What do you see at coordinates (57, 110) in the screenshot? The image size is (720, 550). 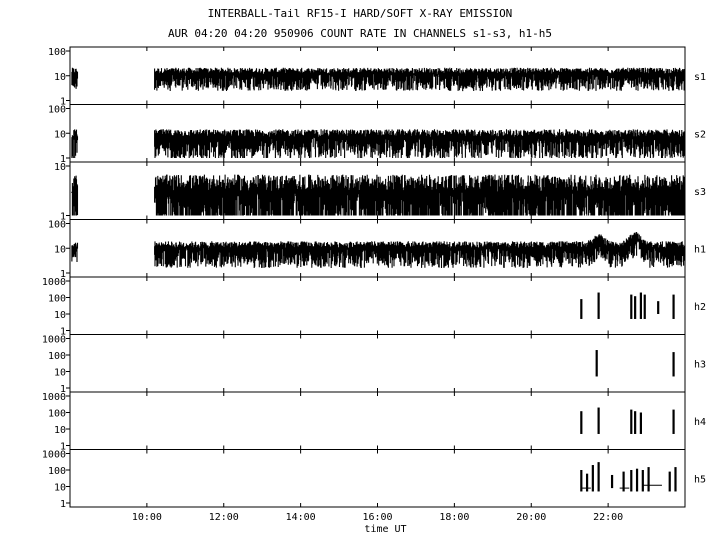 I see `ytick-label-s2: 100` at bounding box center [57, 110].